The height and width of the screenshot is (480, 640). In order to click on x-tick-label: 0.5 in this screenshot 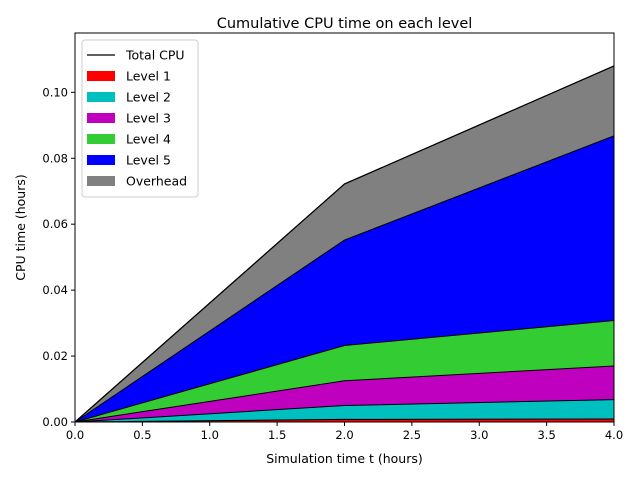, I will do `click(142, 435)`.